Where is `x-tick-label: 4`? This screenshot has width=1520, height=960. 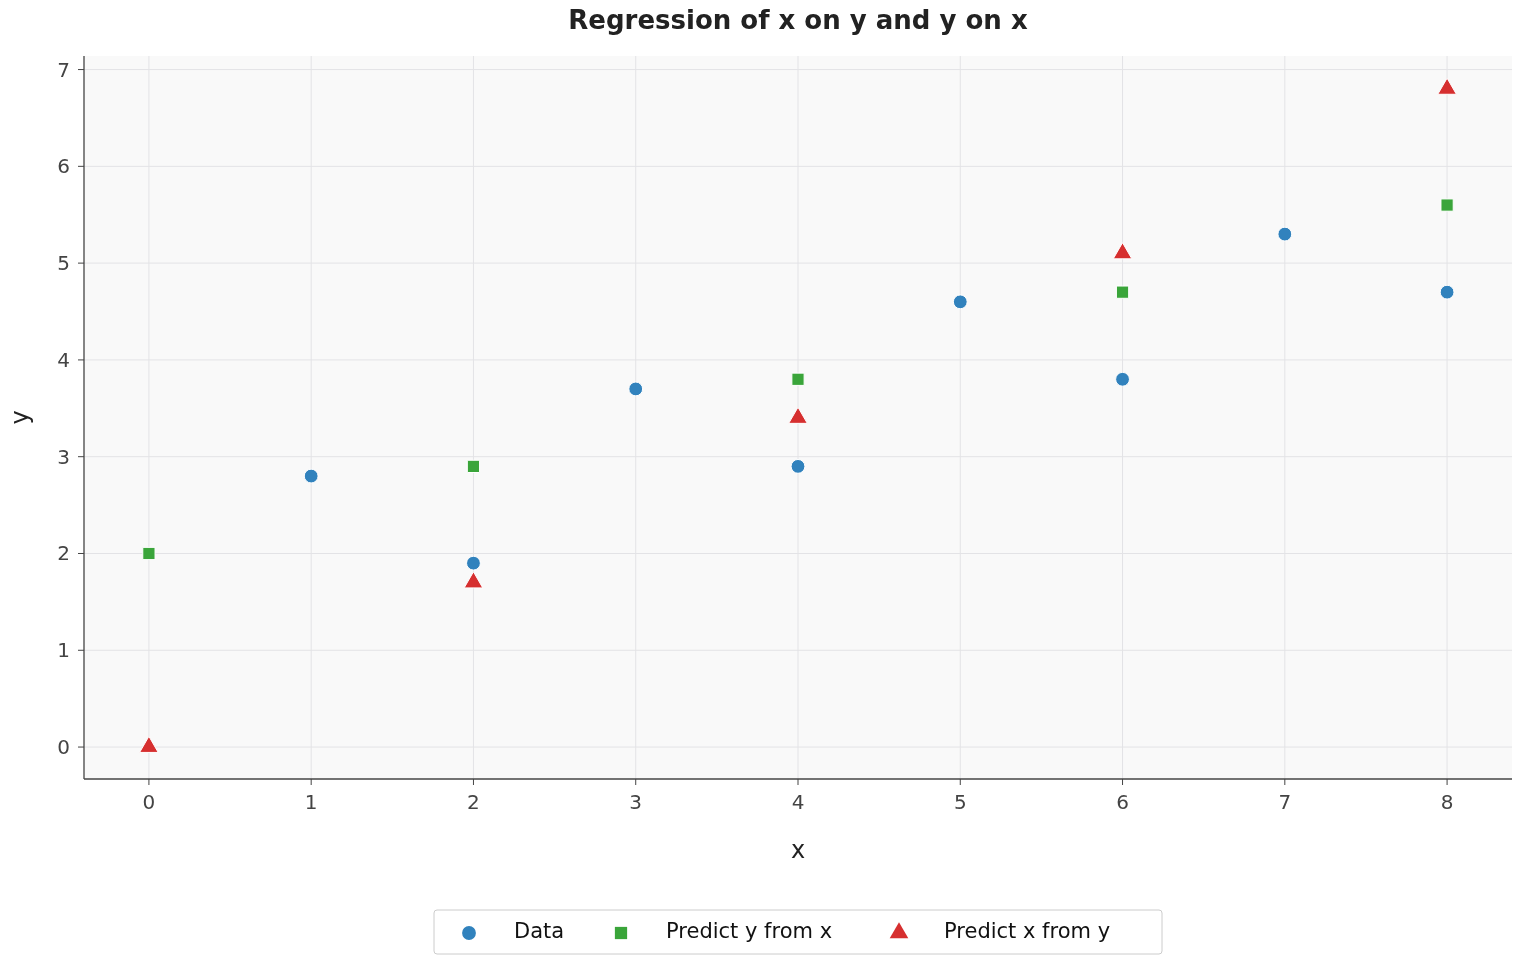
x-tick-label: 4 is located at coordinates (798, 802).